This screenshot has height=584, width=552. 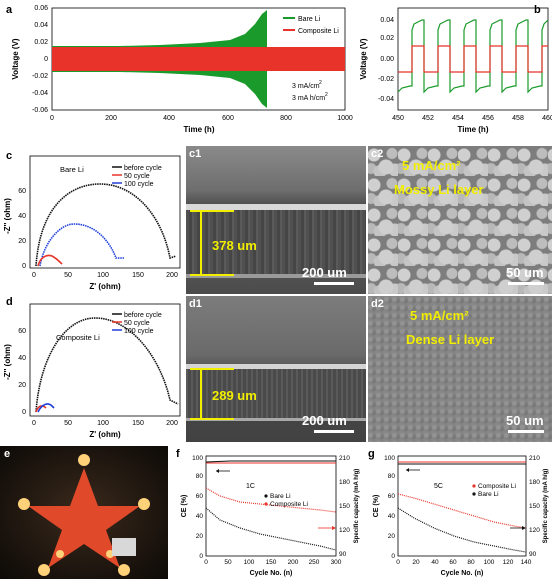 What do you see at coordinates (398, 562) in the screenshot?
I see `g-xtick: 0` at bounding box center [398, 562].